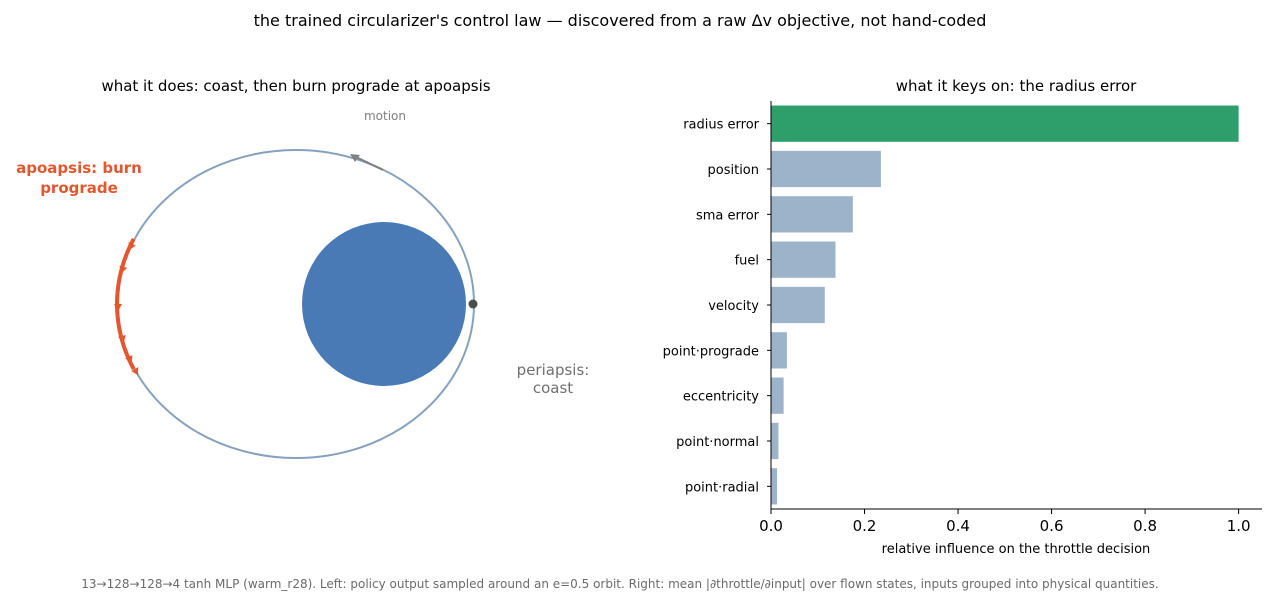 This screenshot has height=603, width=1274. What do you see at coordinates (721, 397) in the screenshot?
I see `category-label: eccentricity` at bounding box center [721, 397].